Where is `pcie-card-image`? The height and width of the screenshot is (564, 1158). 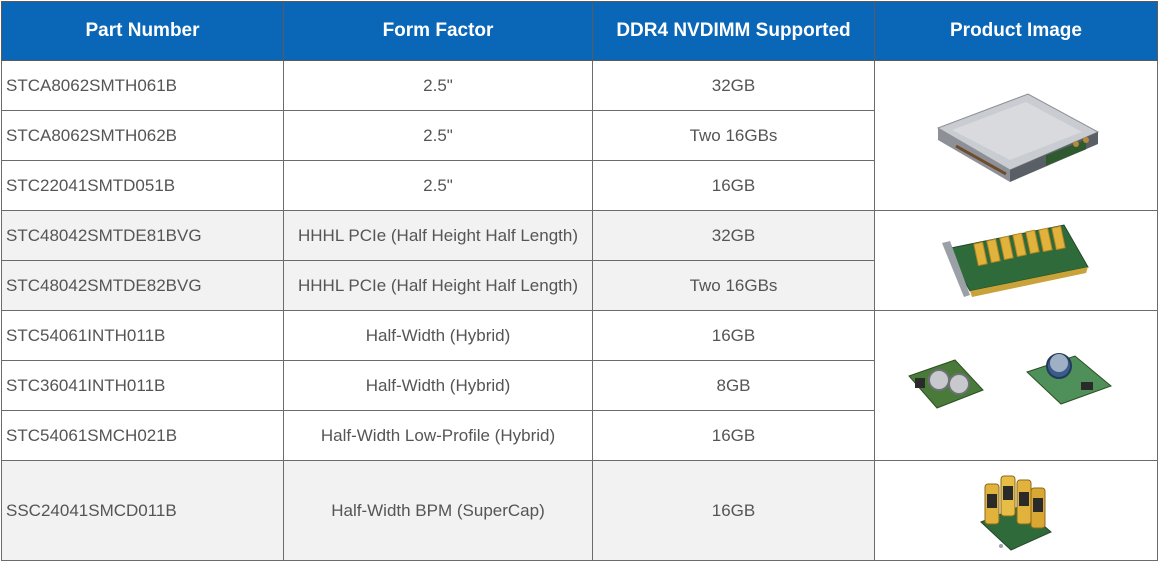 pcie-card-image is located at coordinates (1015, 260).